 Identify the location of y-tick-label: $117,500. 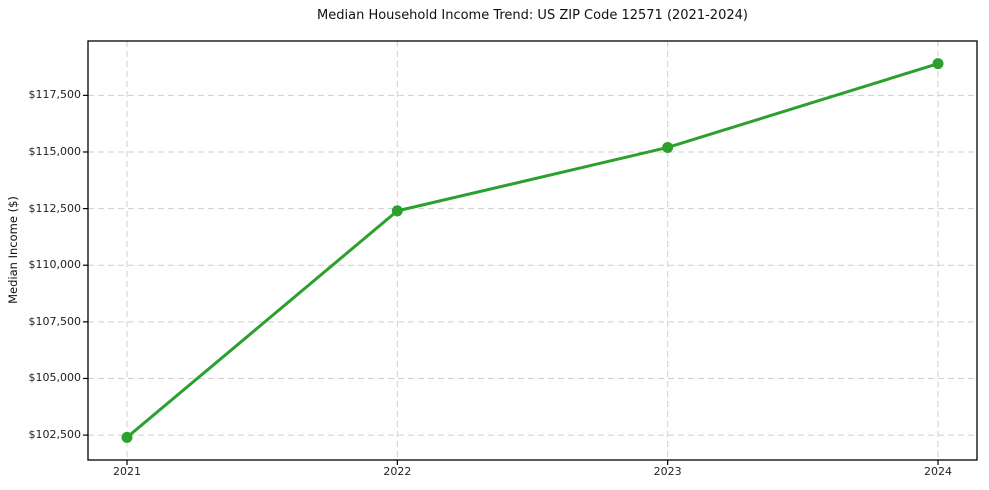
(55, 95).